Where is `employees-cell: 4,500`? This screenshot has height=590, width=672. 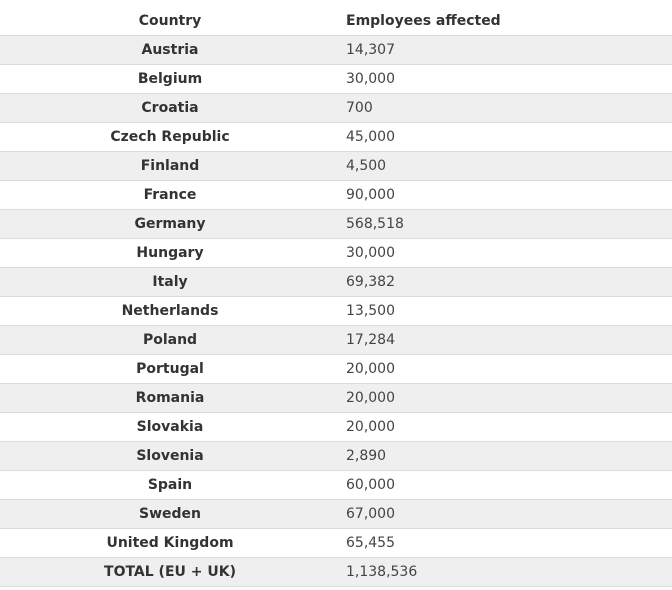 employees-cell: 4,500 is located at coordinates (366, 166).